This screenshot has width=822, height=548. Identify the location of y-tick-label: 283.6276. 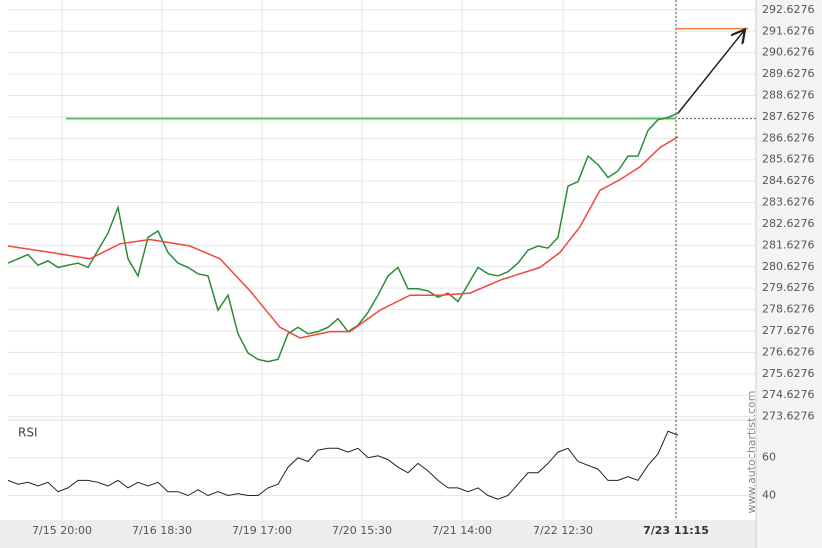
(788, 202).